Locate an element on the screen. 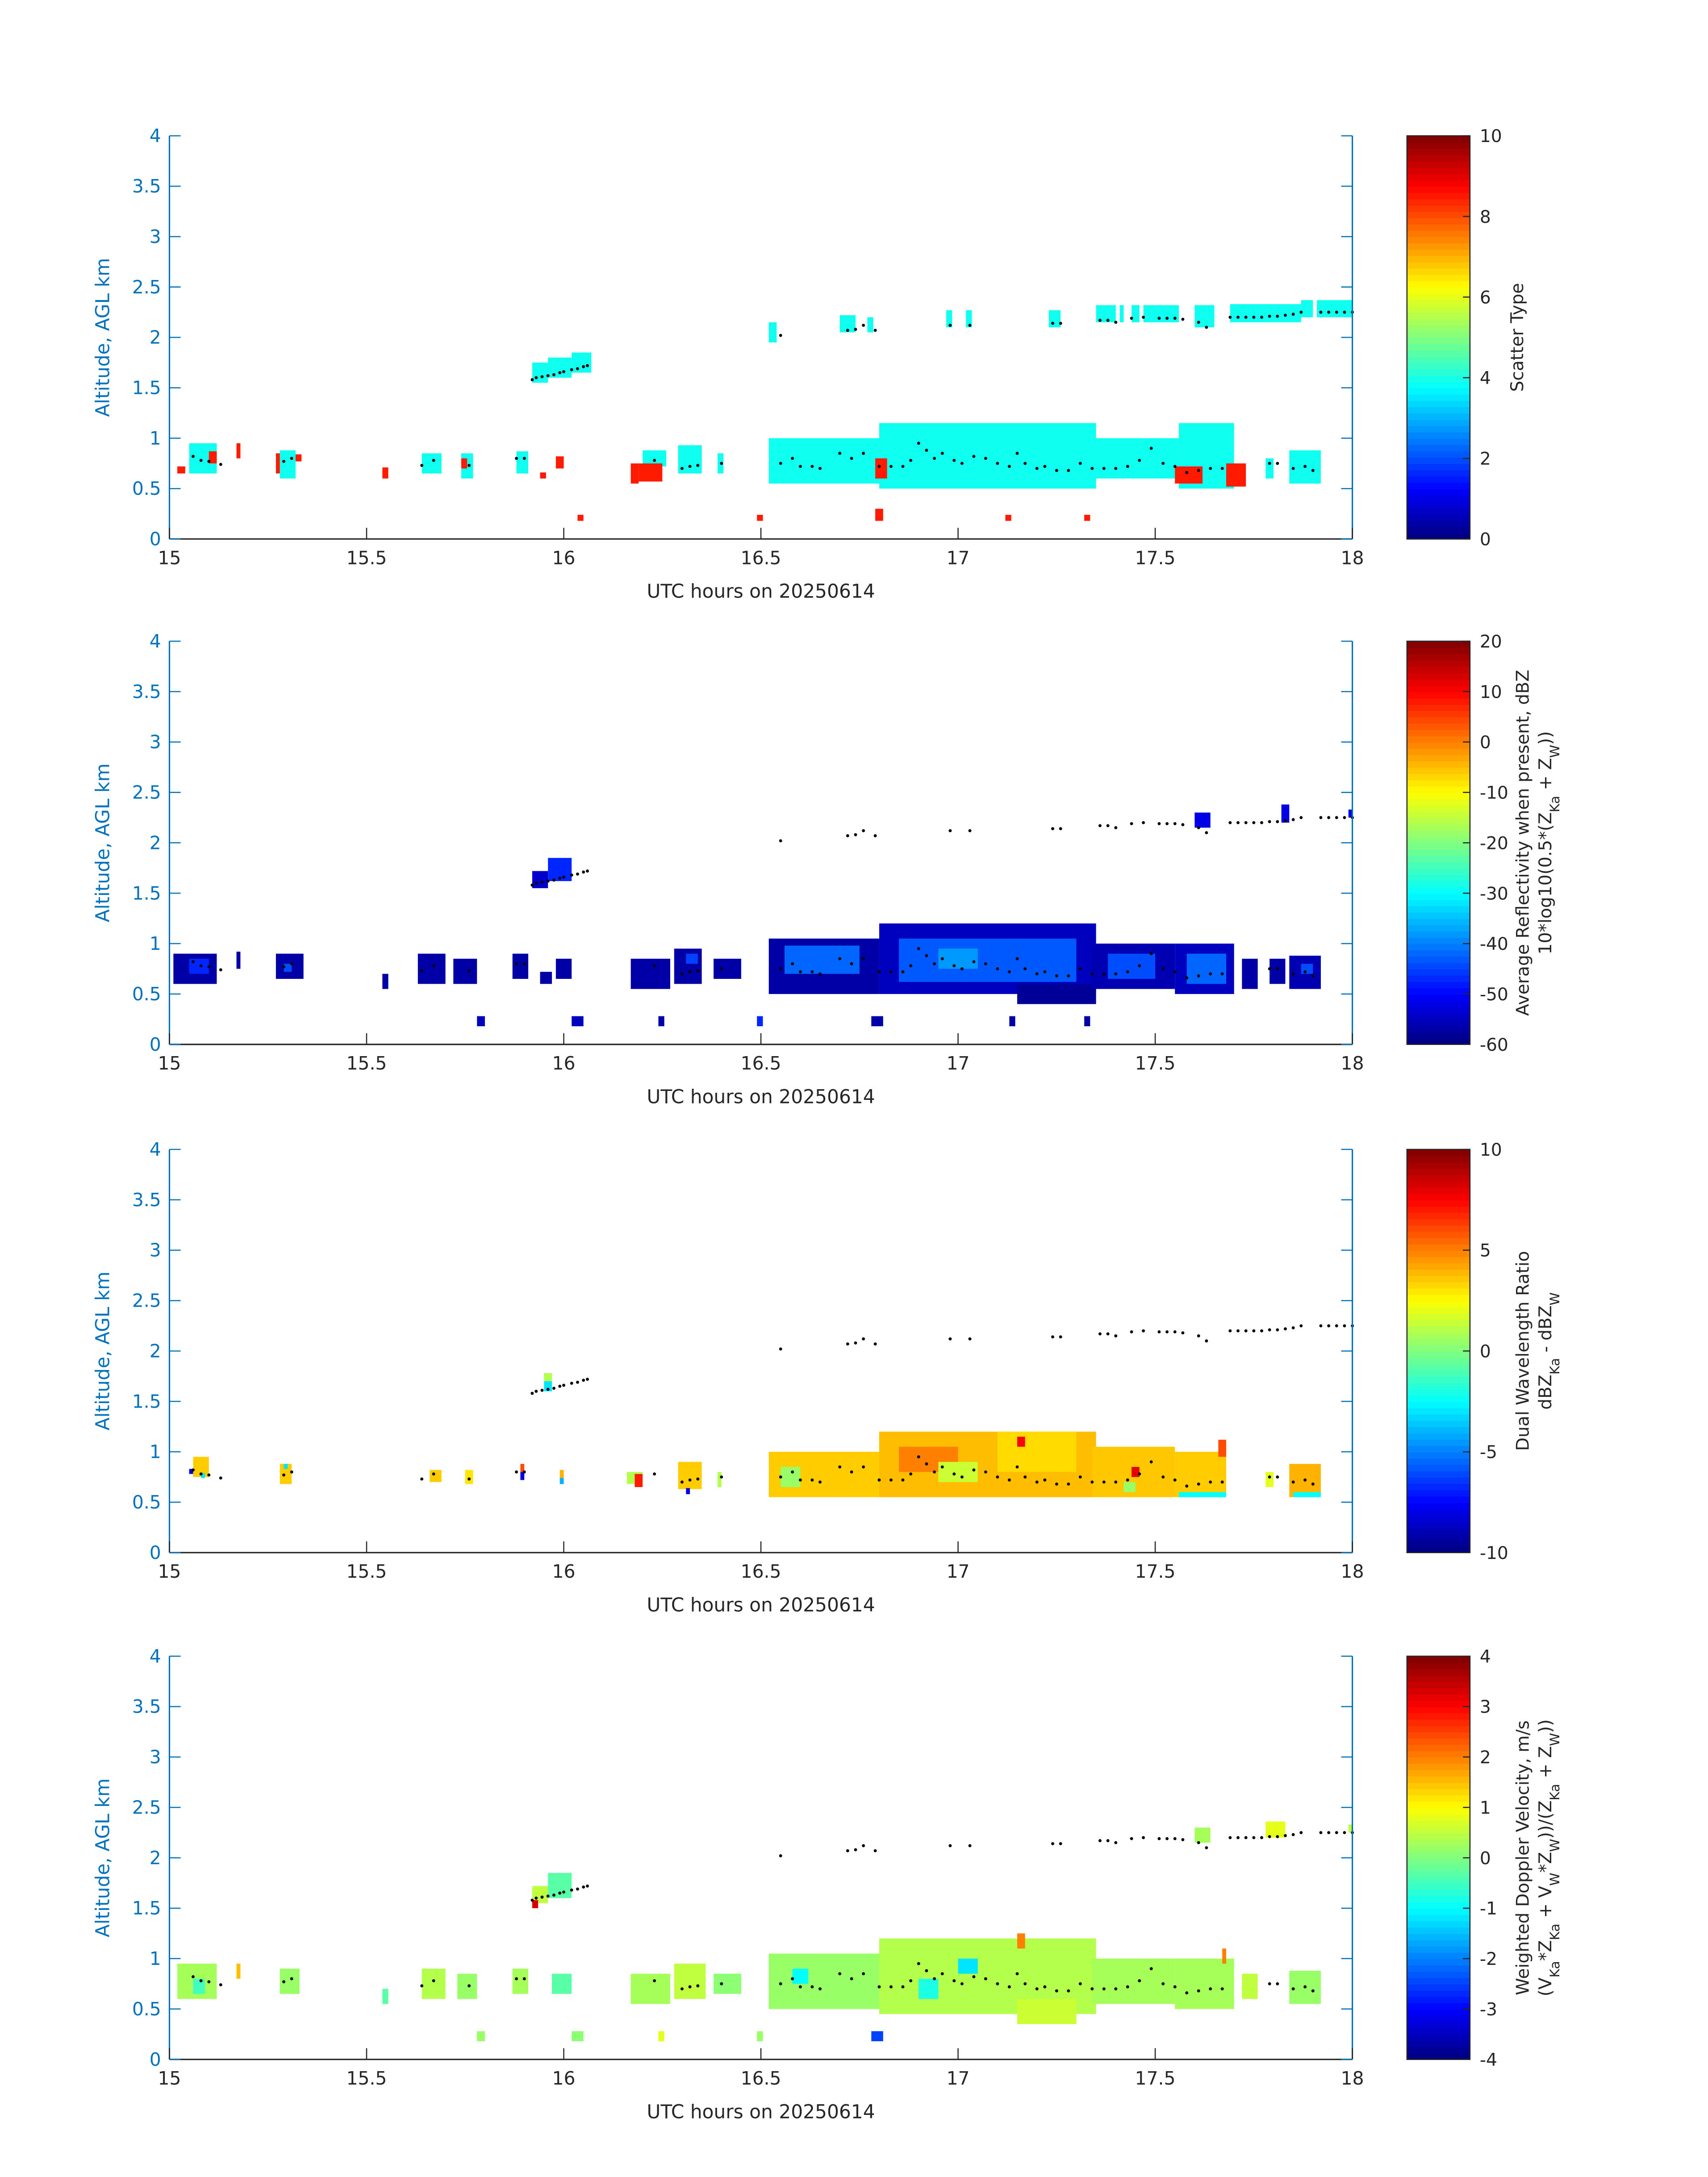 The width and height of the screenshot is (1708, 2177). y-tick-label: 0.5 is located at coordinates (146, 1502).